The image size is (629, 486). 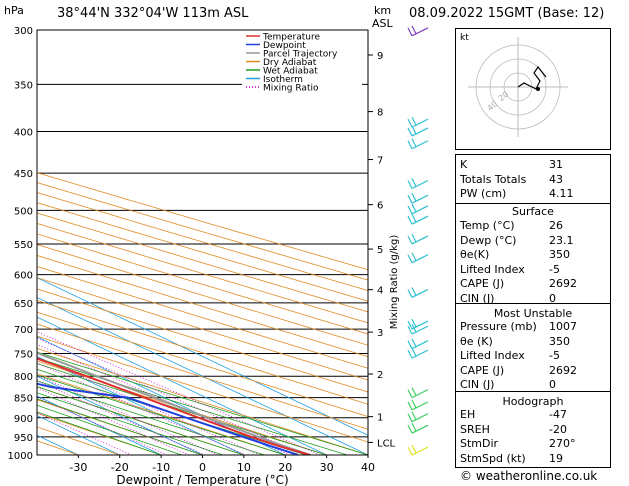 I want to click on row-value: 4.11, so click(x=561, y=193).